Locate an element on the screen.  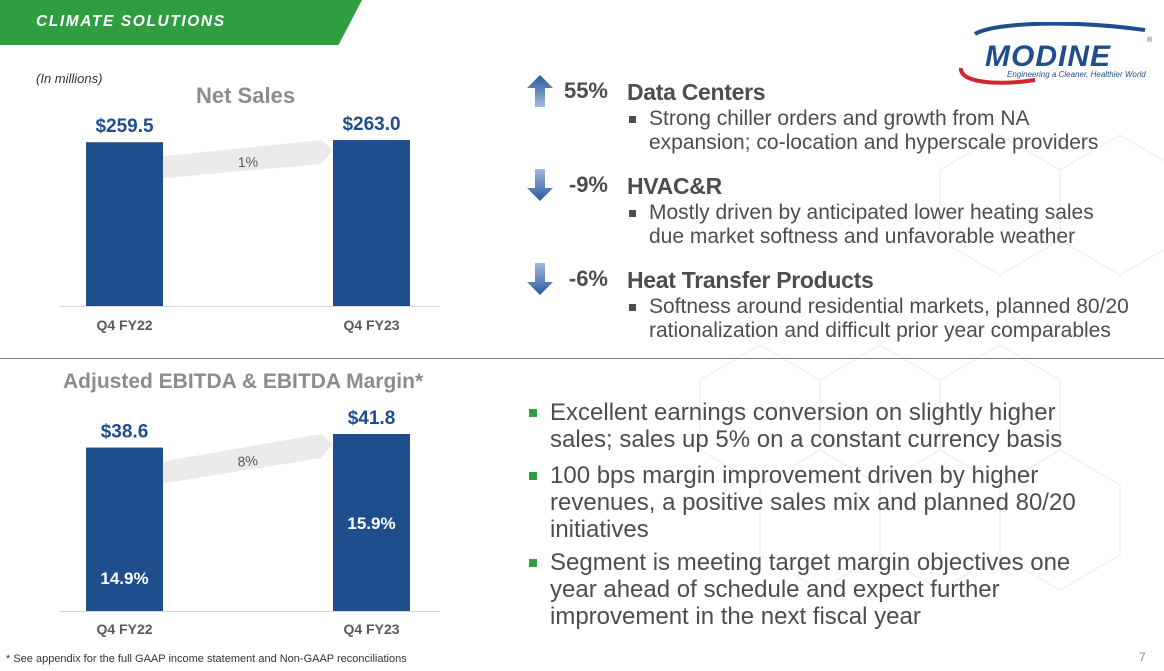
ebitda-category-label-0: Q4 FY22 is located at coordinates (124, 629).